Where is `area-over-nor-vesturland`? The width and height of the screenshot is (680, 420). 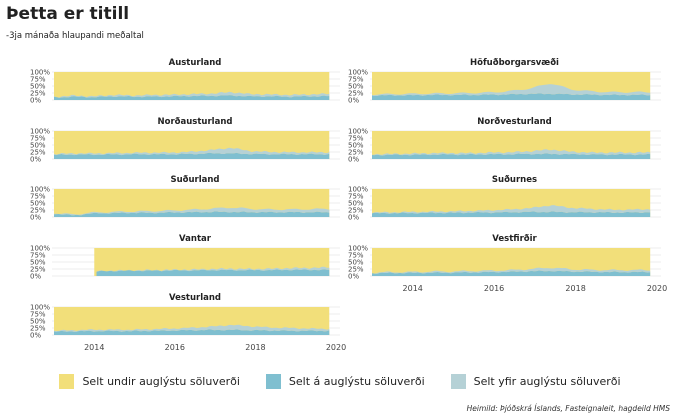 area-over-nor-vesturland is located at coordinates (511, 152).